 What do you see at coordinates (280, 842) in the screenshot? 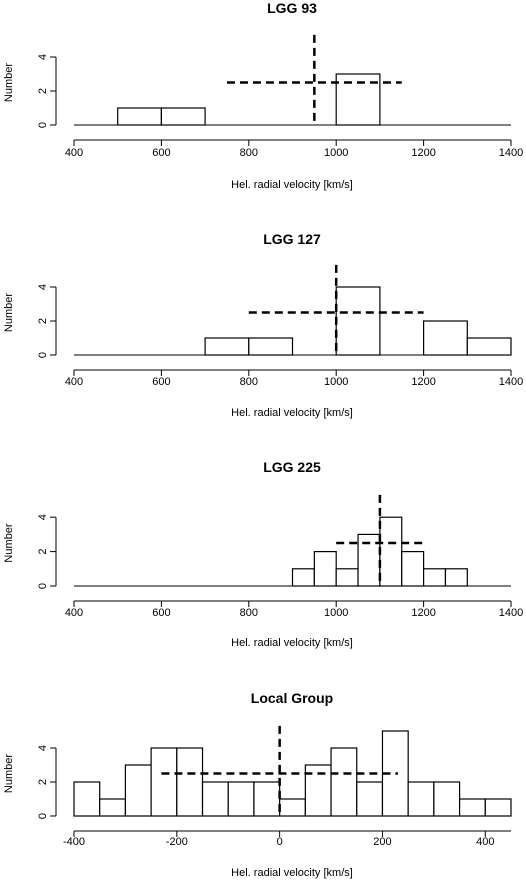
I see `x-tick-label: 0` at bounding box center [280, 842].